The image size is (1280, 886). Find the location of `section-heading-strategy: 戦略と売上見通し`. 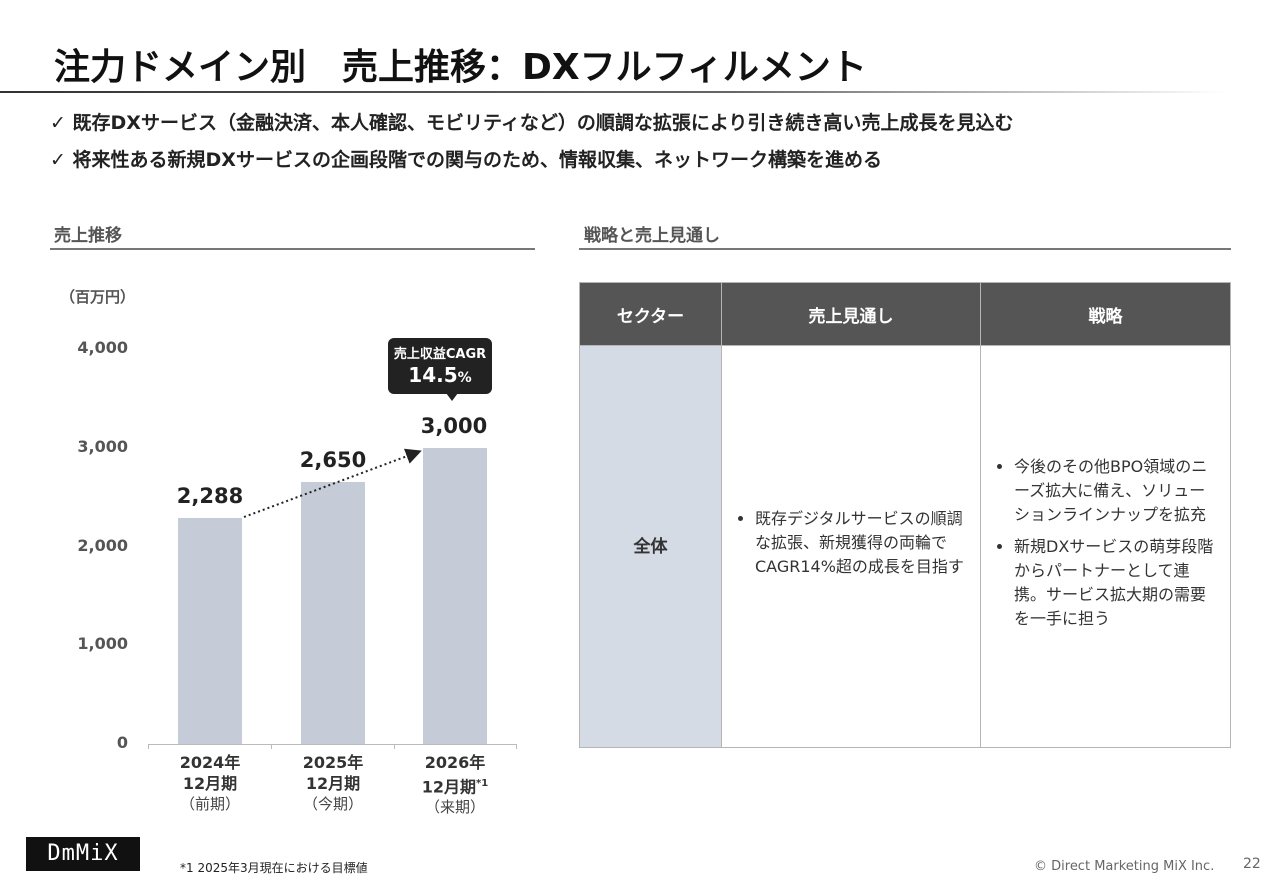

section-heading-strategy: 戦略と売上見通し is located at coordinates (652, 236).